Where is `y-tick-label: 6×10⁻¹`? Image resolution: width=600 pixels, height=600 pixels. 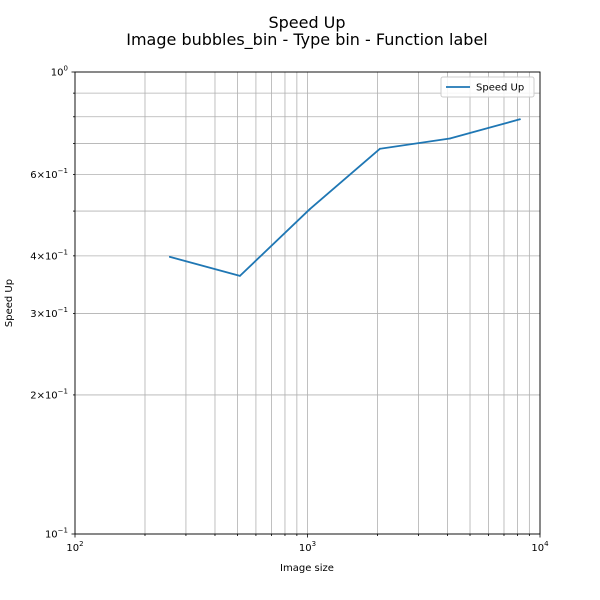
y-tick-label: 6×10⁻¹ is located at coordinates (49, 174).